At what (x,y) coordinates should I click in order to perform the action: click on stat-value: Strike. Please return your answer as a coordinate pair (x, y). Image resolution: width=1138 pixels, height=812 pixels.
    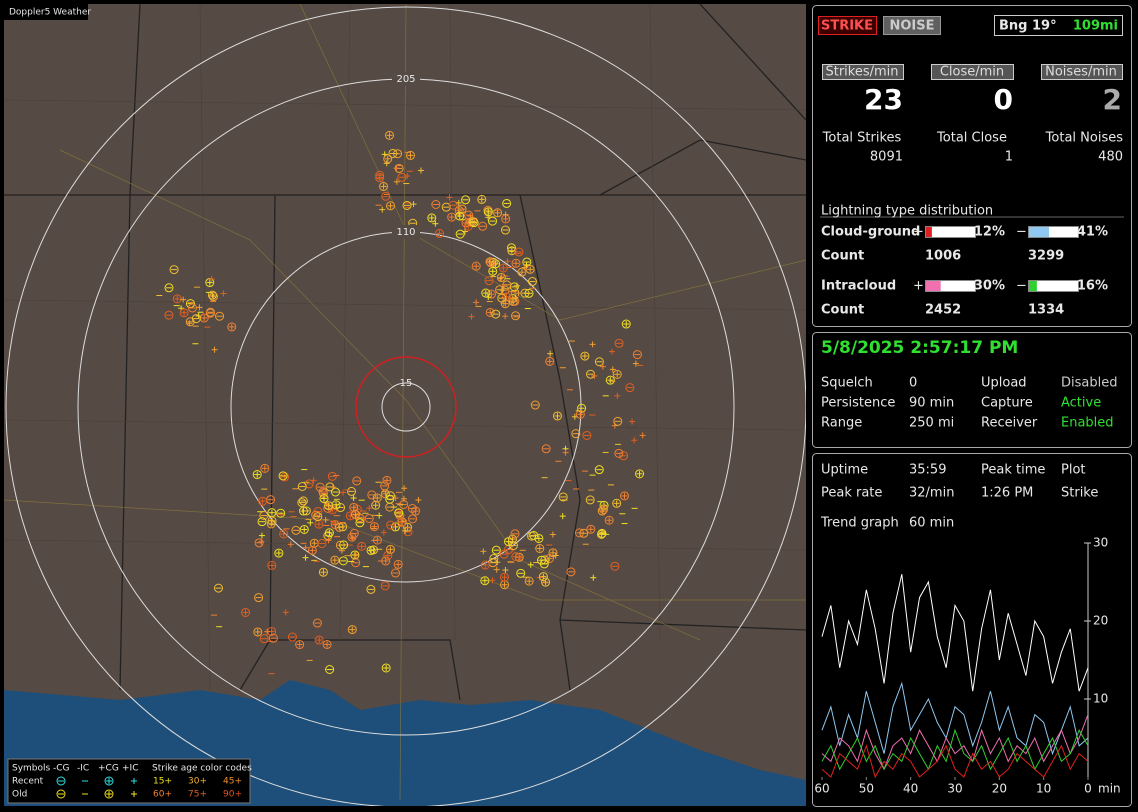
    Looking at the image, I should click on (1079, 493).